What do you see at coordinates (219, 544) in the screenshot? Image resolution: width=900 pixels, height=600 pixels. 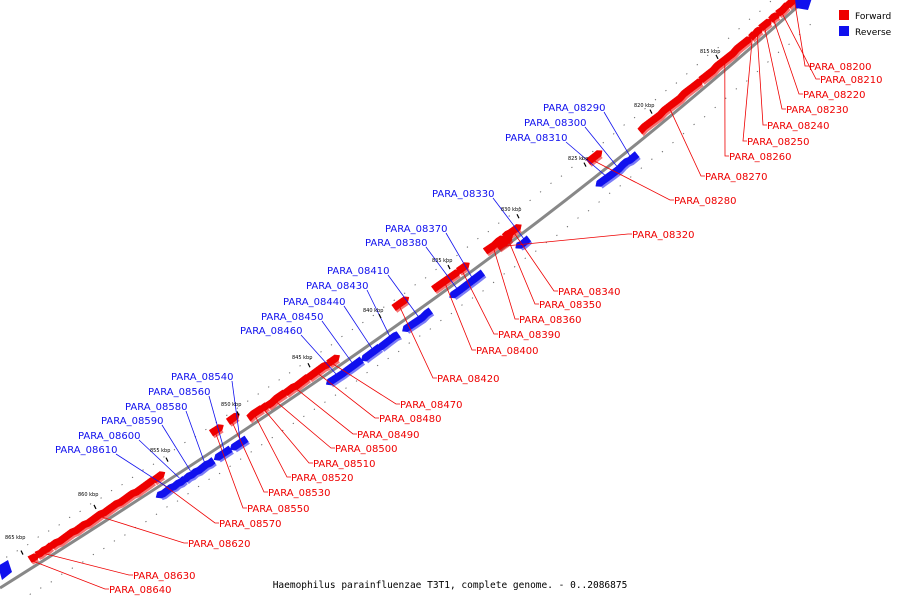 I see `gene-label-forward: PARA_08620` at bounding box center [219, 544].